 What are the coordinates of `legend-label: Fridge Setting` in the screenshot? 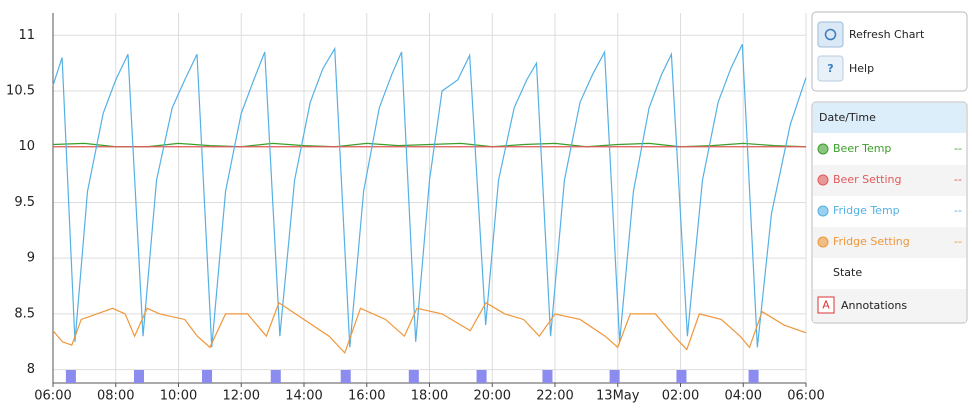 It's located at (871, 241).